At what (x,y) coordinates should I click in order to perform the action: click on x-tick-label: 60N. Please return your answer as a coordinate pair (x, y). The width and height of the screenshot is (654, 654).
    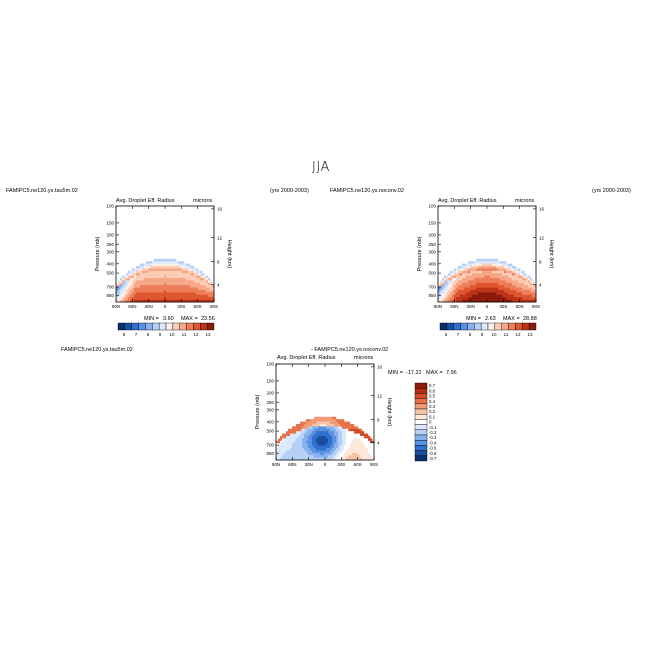
    Looking at the image, I should click on (454, 306).